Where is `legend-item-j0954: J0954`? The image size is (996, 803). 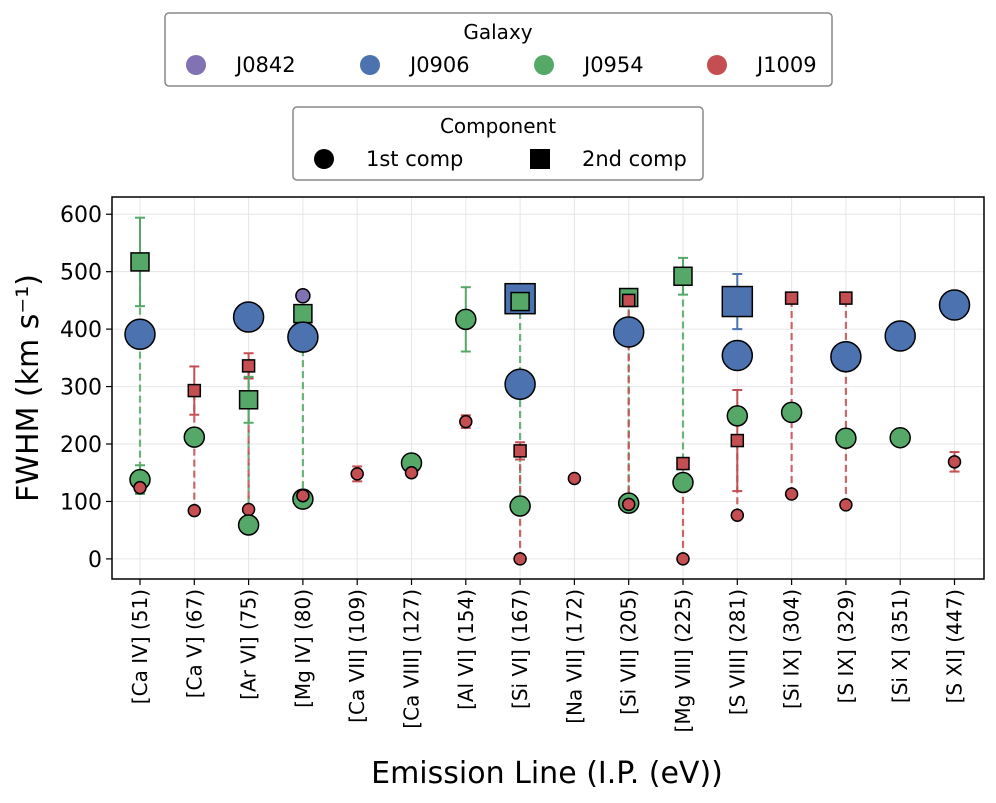 legend-item-j0954: J0954 is located at coordinates (589, 65).